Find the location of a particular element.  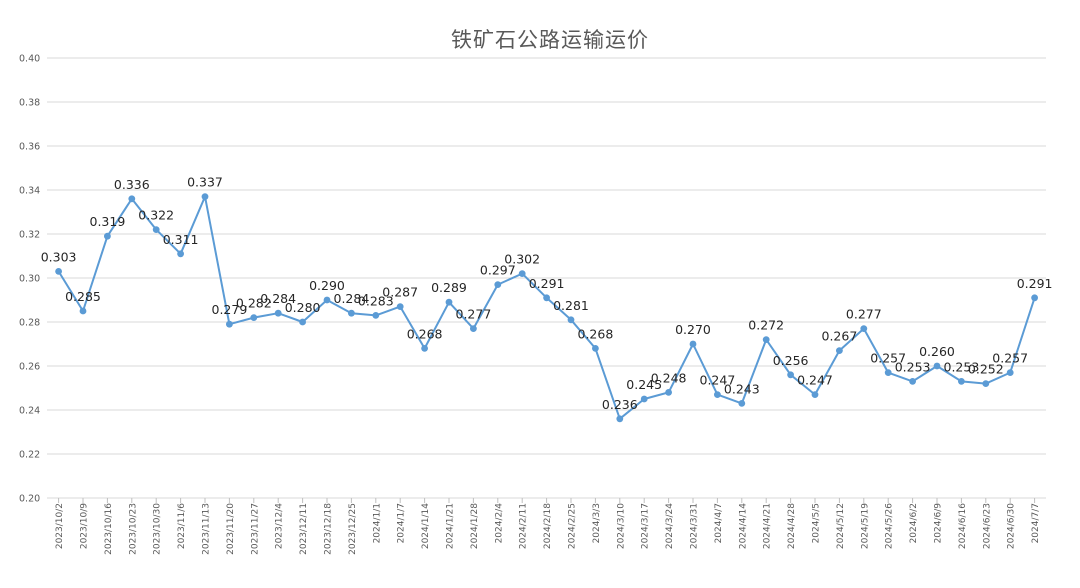

chart-title: 铁矿石公路运输运价 is located at coordinates (550, 40).